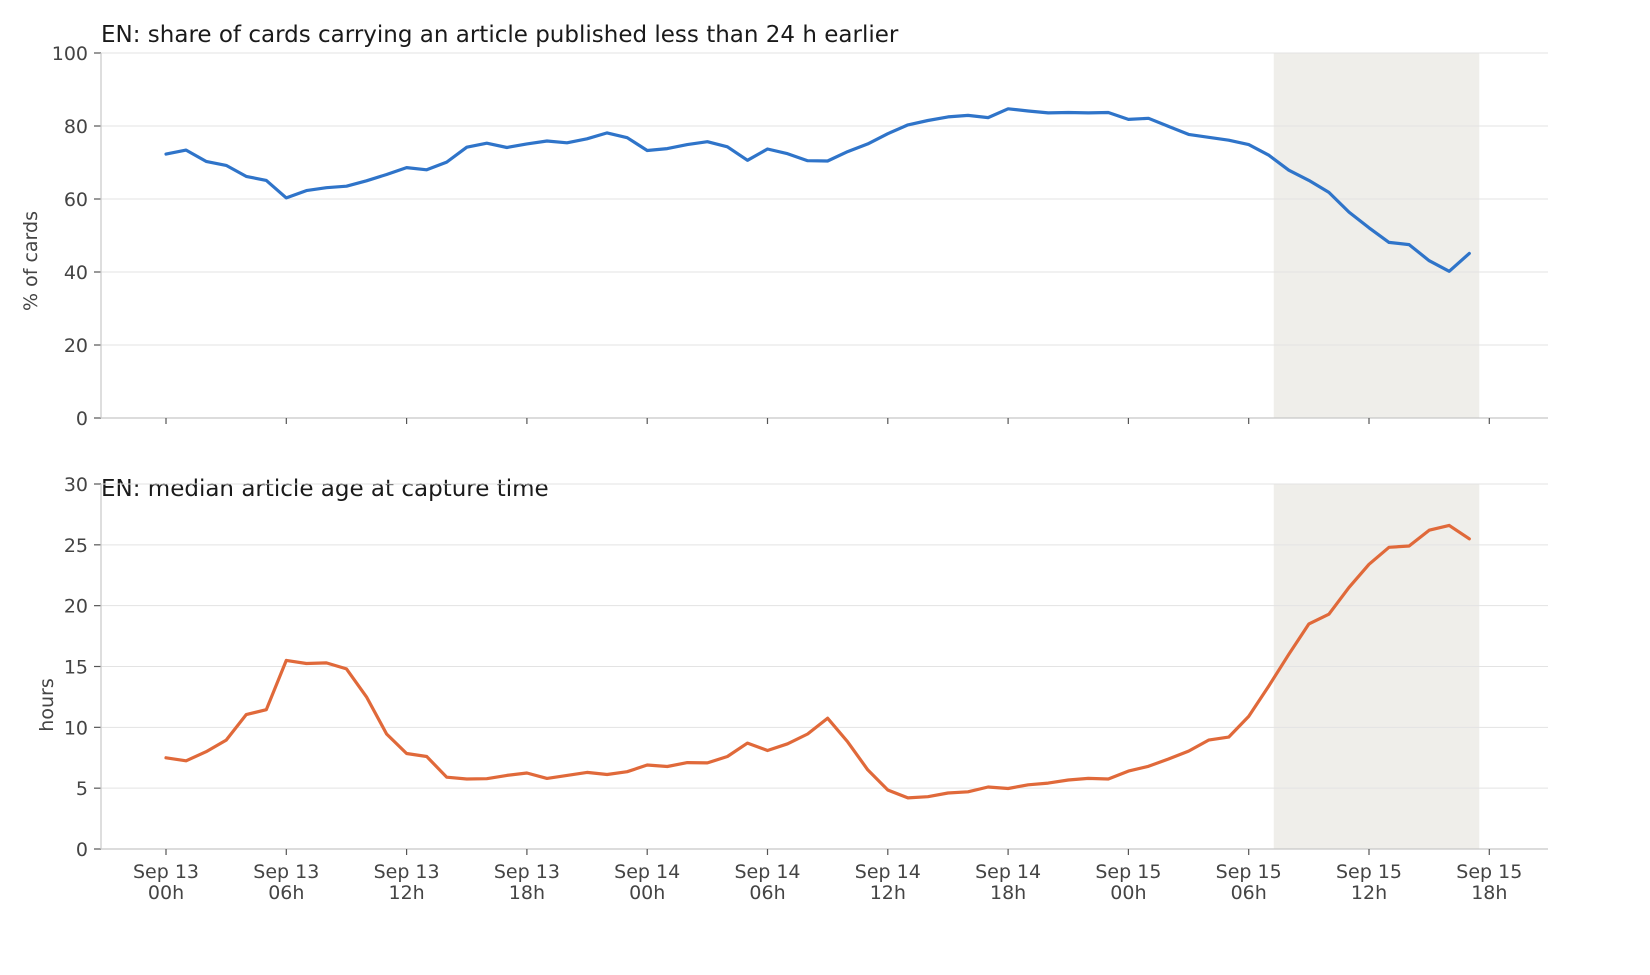 The width and height of the screenshot is (1650, 975). Describe the element at coordinates (76, 485) in the screenshot. I see `y-tick-label: 30` at that location.